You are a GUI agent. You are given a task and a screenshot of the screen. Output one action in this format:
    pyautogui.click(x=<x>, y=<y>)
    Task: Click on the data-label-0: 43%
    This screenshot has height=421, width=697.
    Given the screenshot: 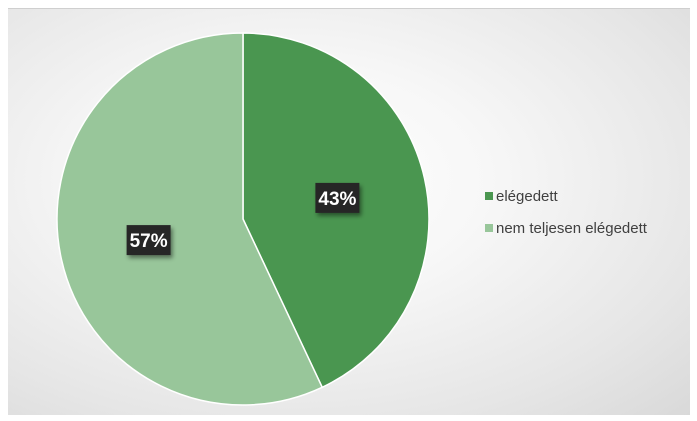 What is the action you would take?
    pyautogui.click(x=337, y=197)
    